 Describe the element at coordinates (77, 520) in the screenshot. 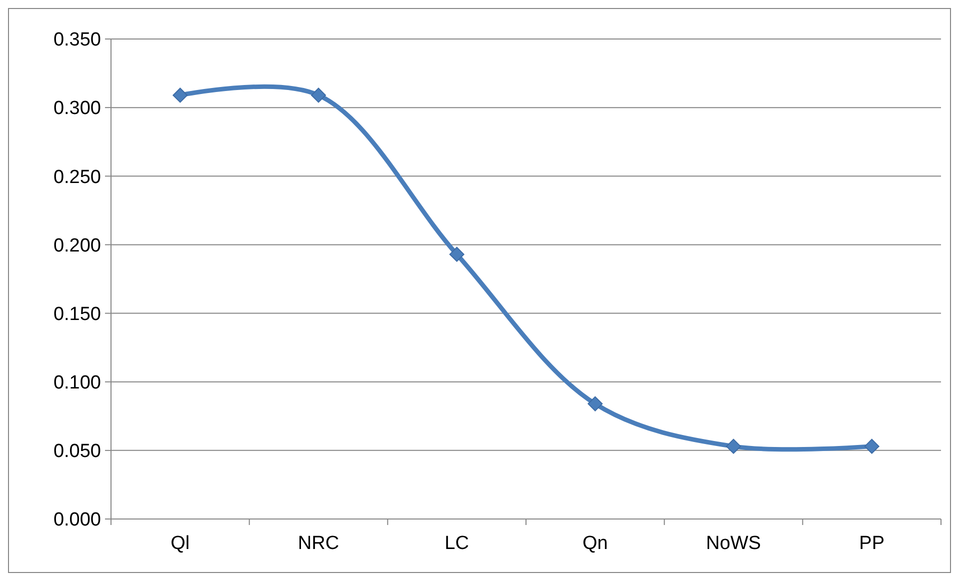

I see `y-tick-label: 0.000` at that location.